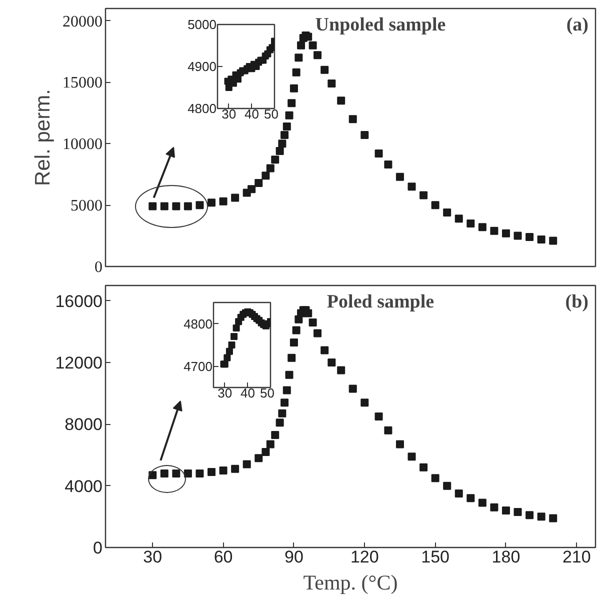 Image resolution: width=599 pixels, height=612 pixels. What do you see at coordinates (380, 25) in the screenshot?
I see `annotation: Unpoled sample` at bounding box center [380, 25].